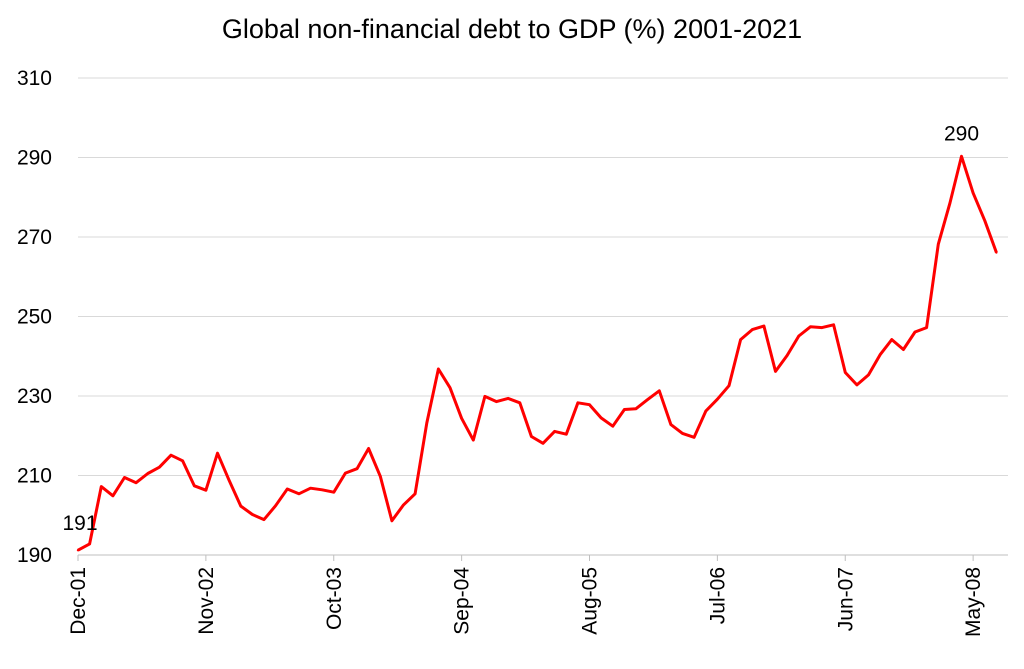  Describe the element at coordinates (34, 158) in the screenshot. I see `y-tick-label: 290` at that location.